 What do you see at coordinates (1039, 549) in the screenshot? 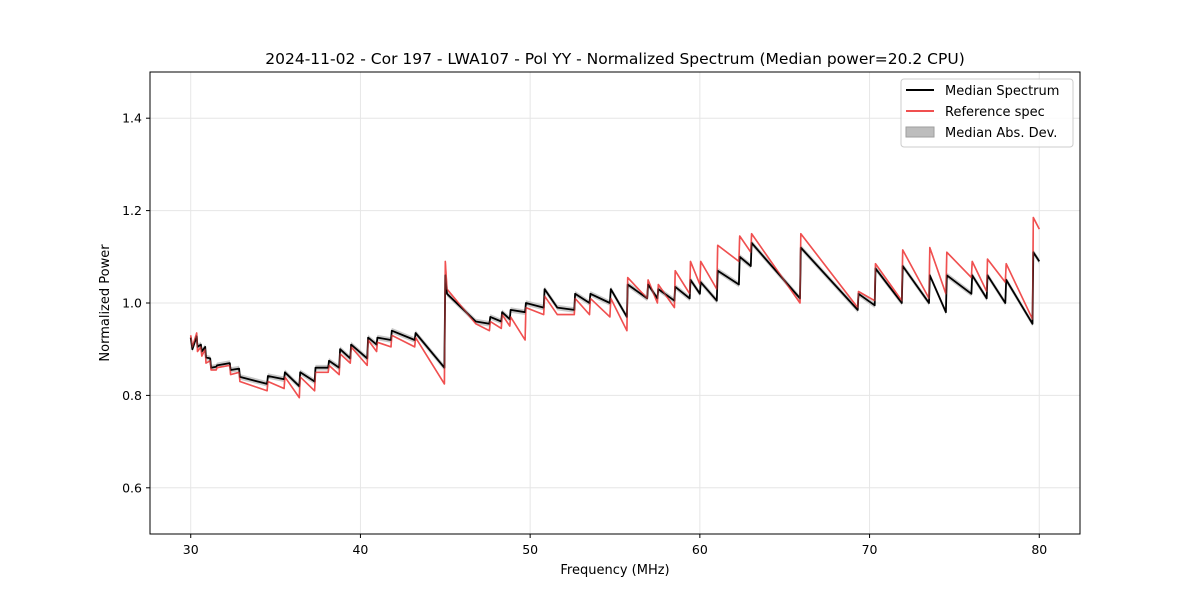
I see `x-tick-label: 80` at bounding box center [1039, 549].